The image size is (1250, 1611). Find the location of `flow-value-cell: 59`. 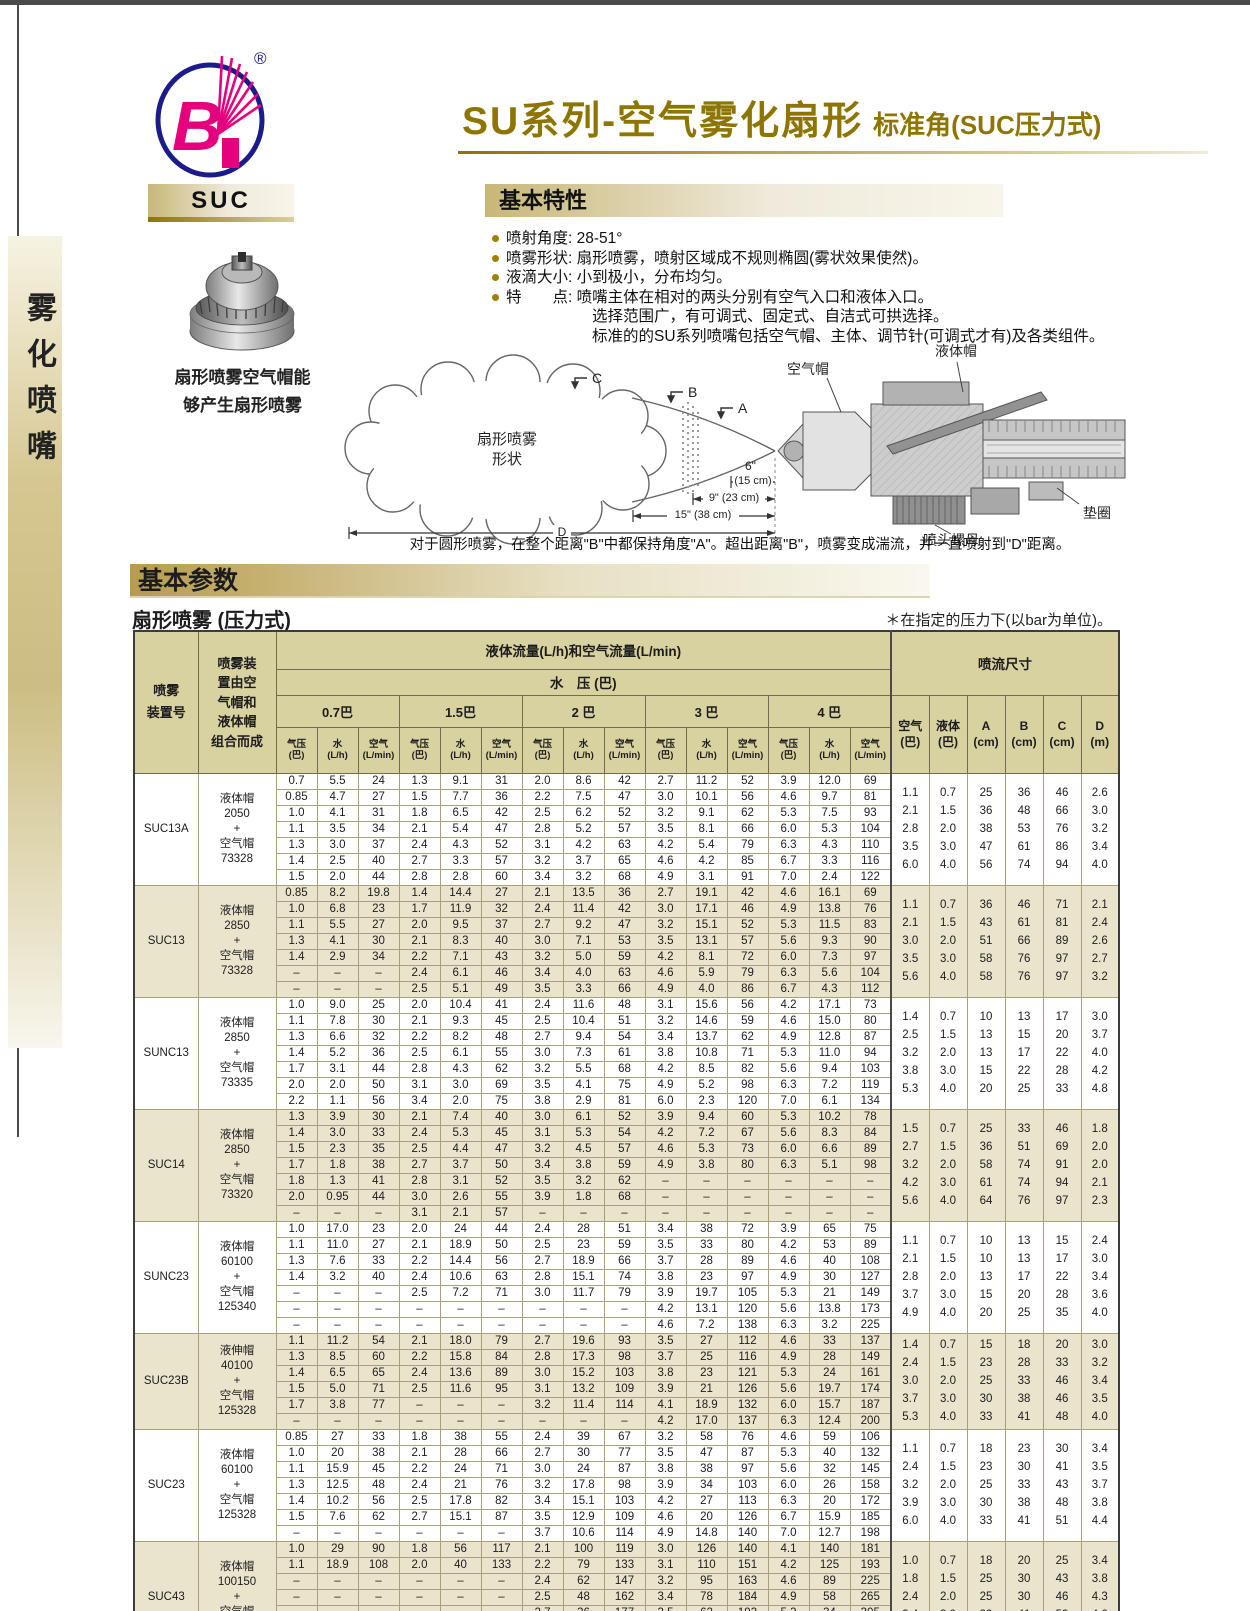

flow-value-cell: 59 is located at coordinates (829, 1437).